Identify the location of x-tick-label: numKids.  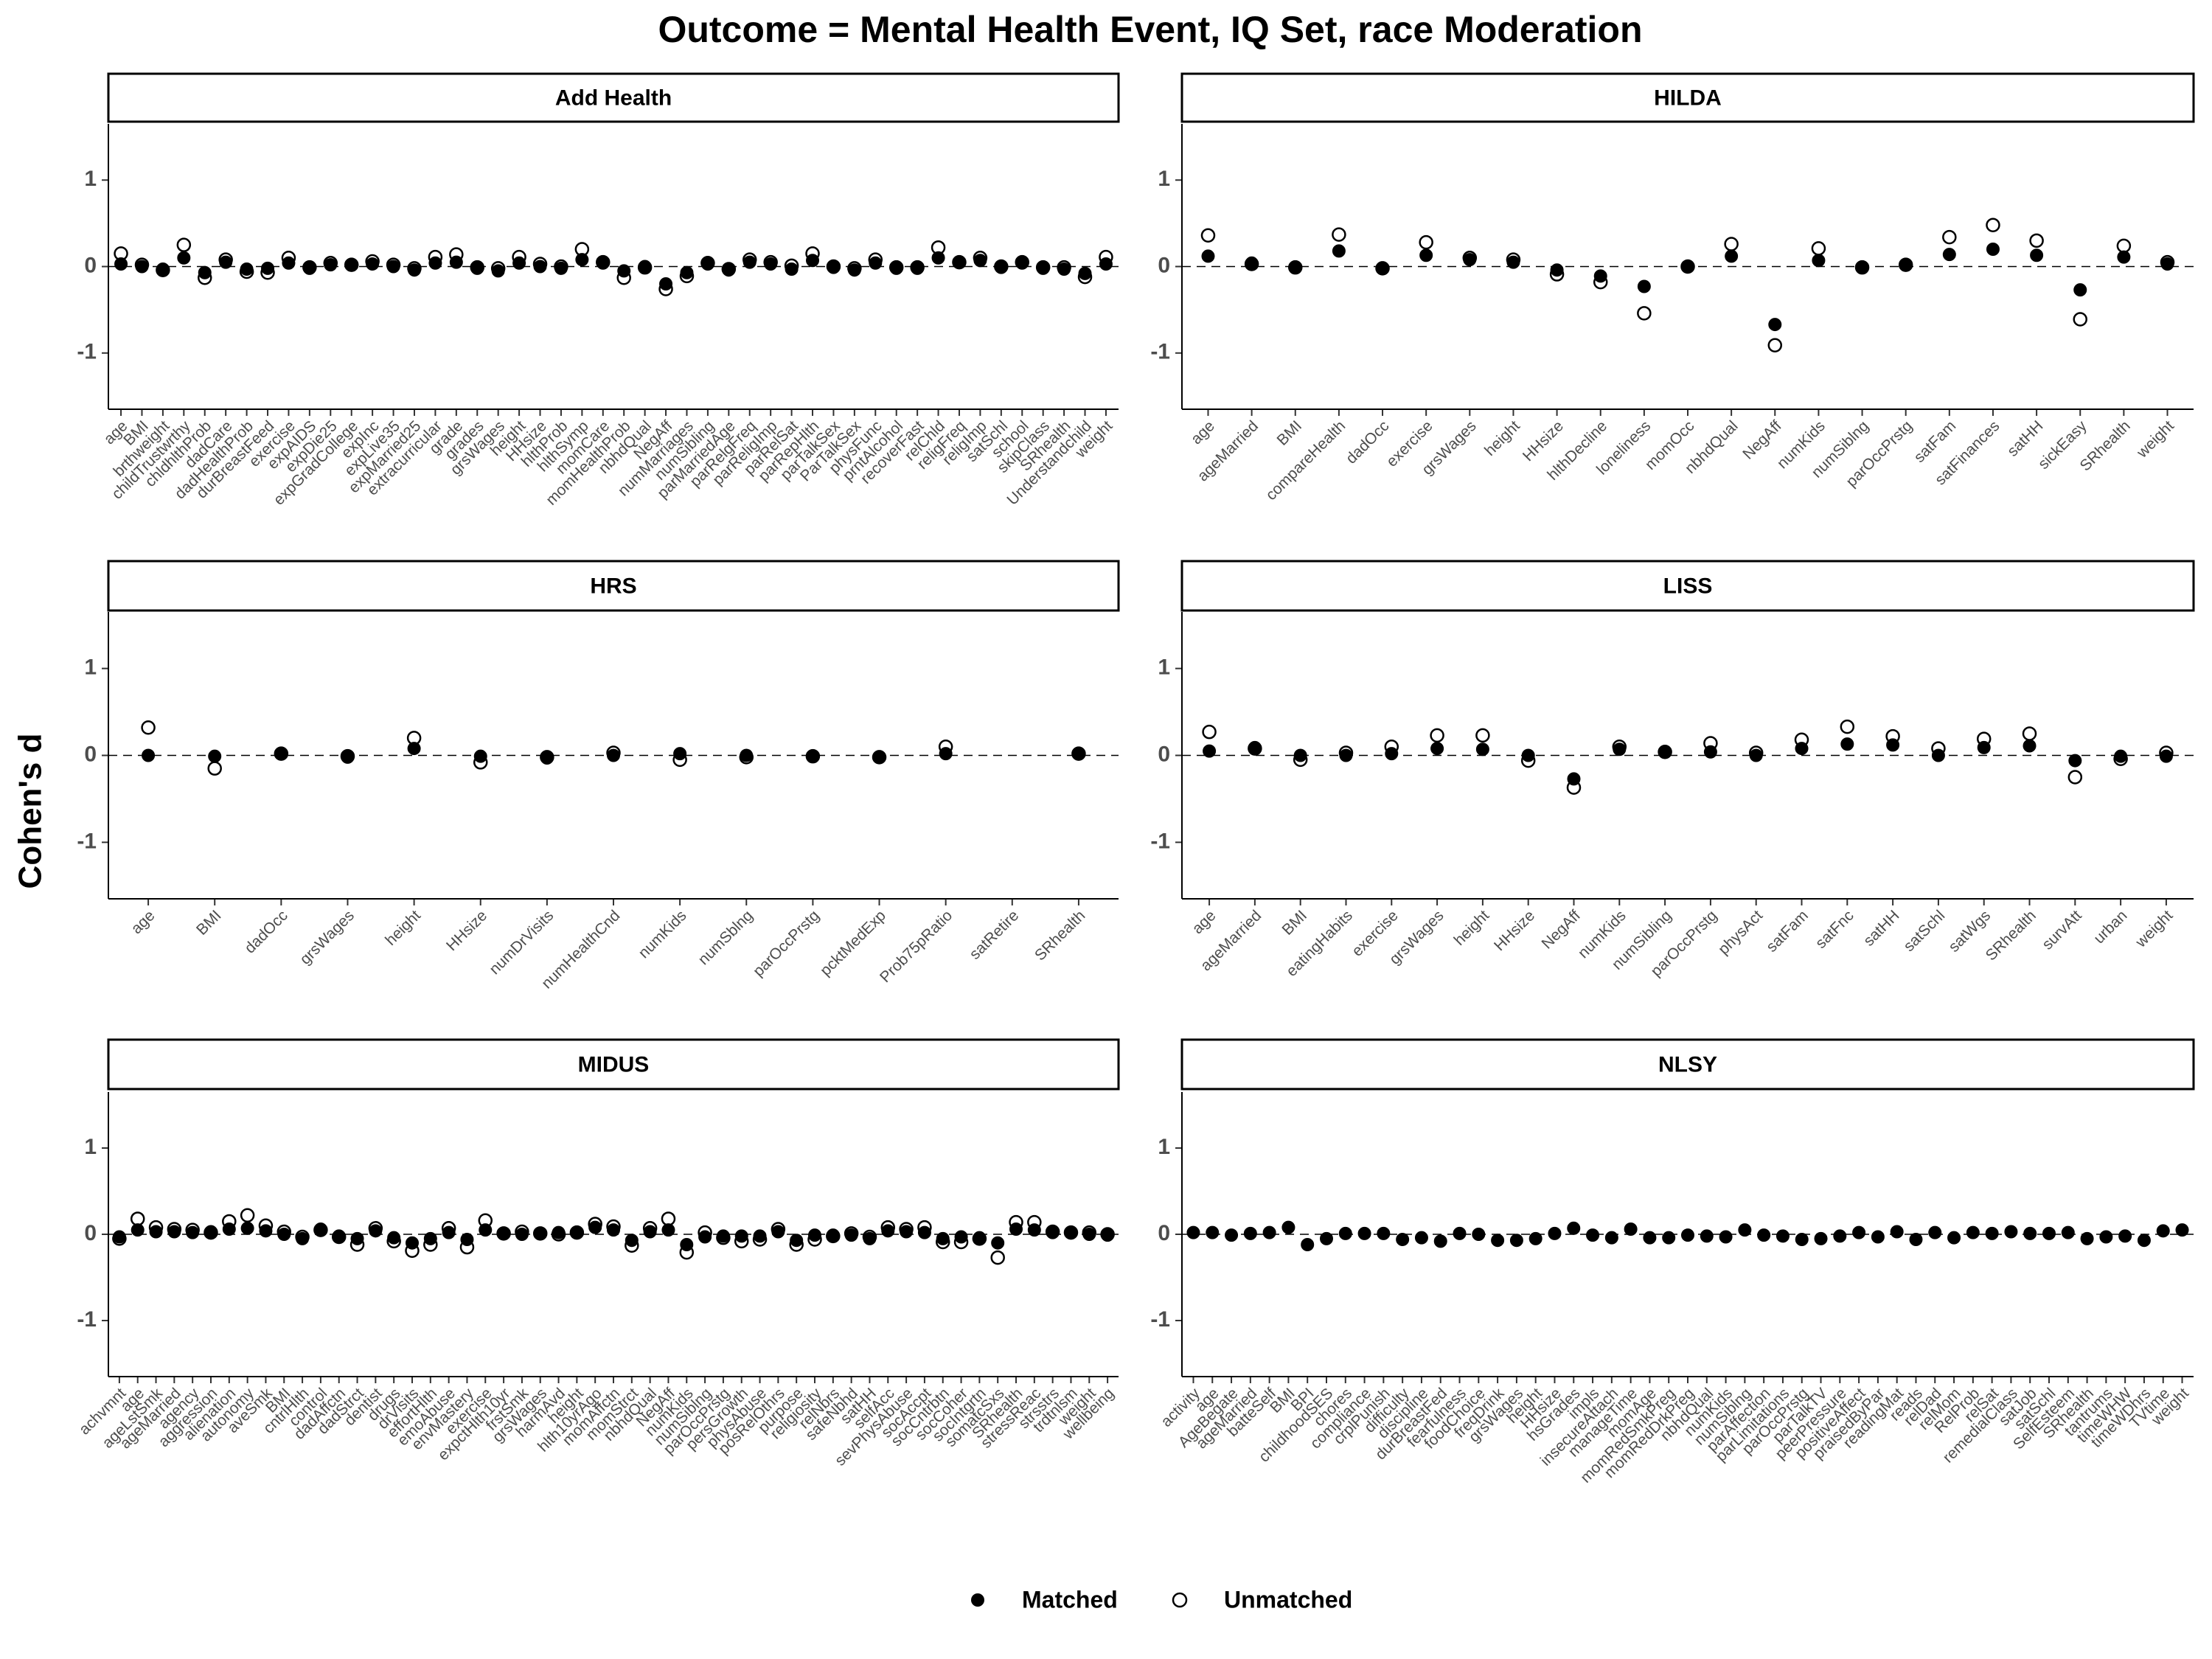
(663, 934).